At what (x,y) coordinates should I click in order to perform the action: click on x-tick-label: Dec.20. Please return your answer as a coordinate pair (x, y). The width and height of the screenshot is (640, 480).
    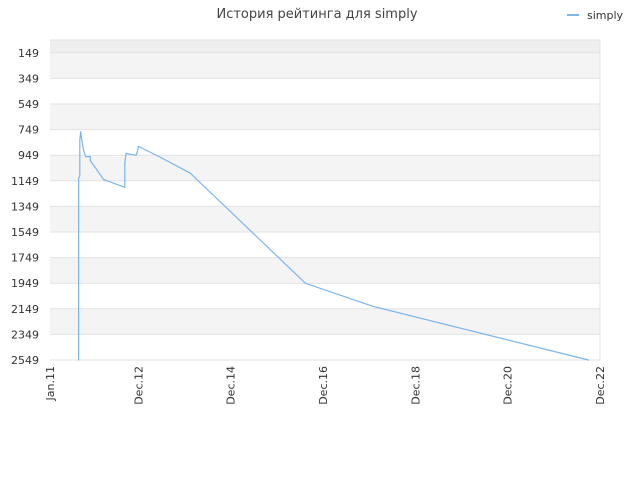
    Looking at the image, I should click on (508, 385).